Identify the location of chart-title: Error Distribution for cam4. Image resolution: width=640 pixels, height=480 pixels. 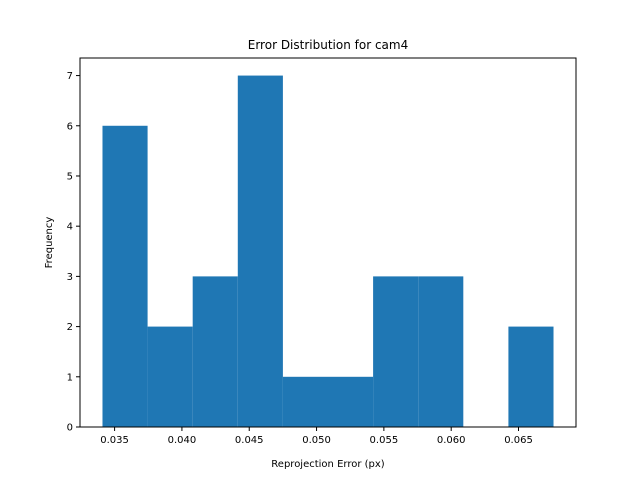
(328, 45).